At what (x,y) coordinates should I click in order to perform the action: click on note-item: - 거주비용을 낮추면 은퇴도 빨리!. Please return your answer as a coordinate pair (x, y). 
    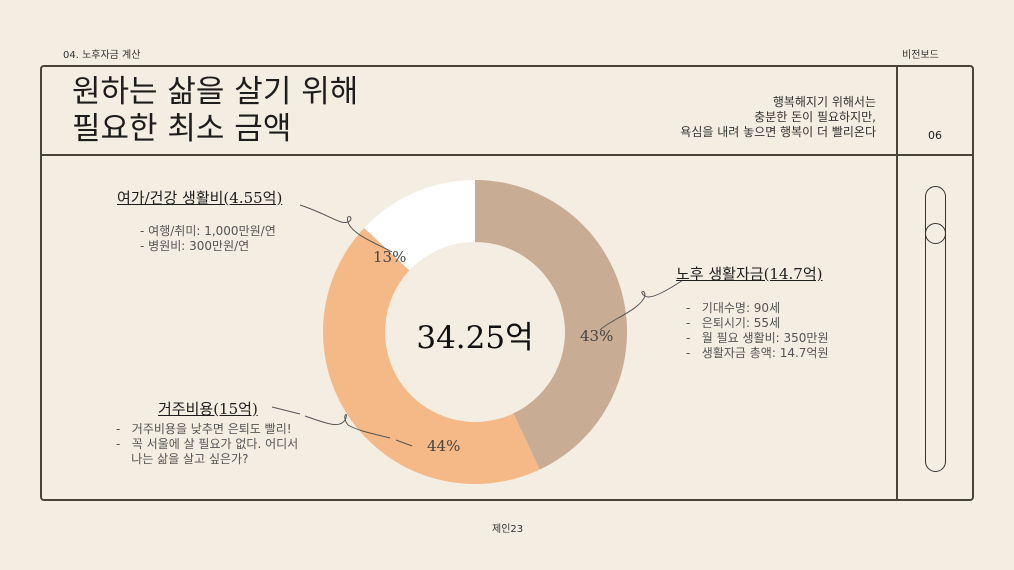
    Looking at the image, I should click on (204, 429).